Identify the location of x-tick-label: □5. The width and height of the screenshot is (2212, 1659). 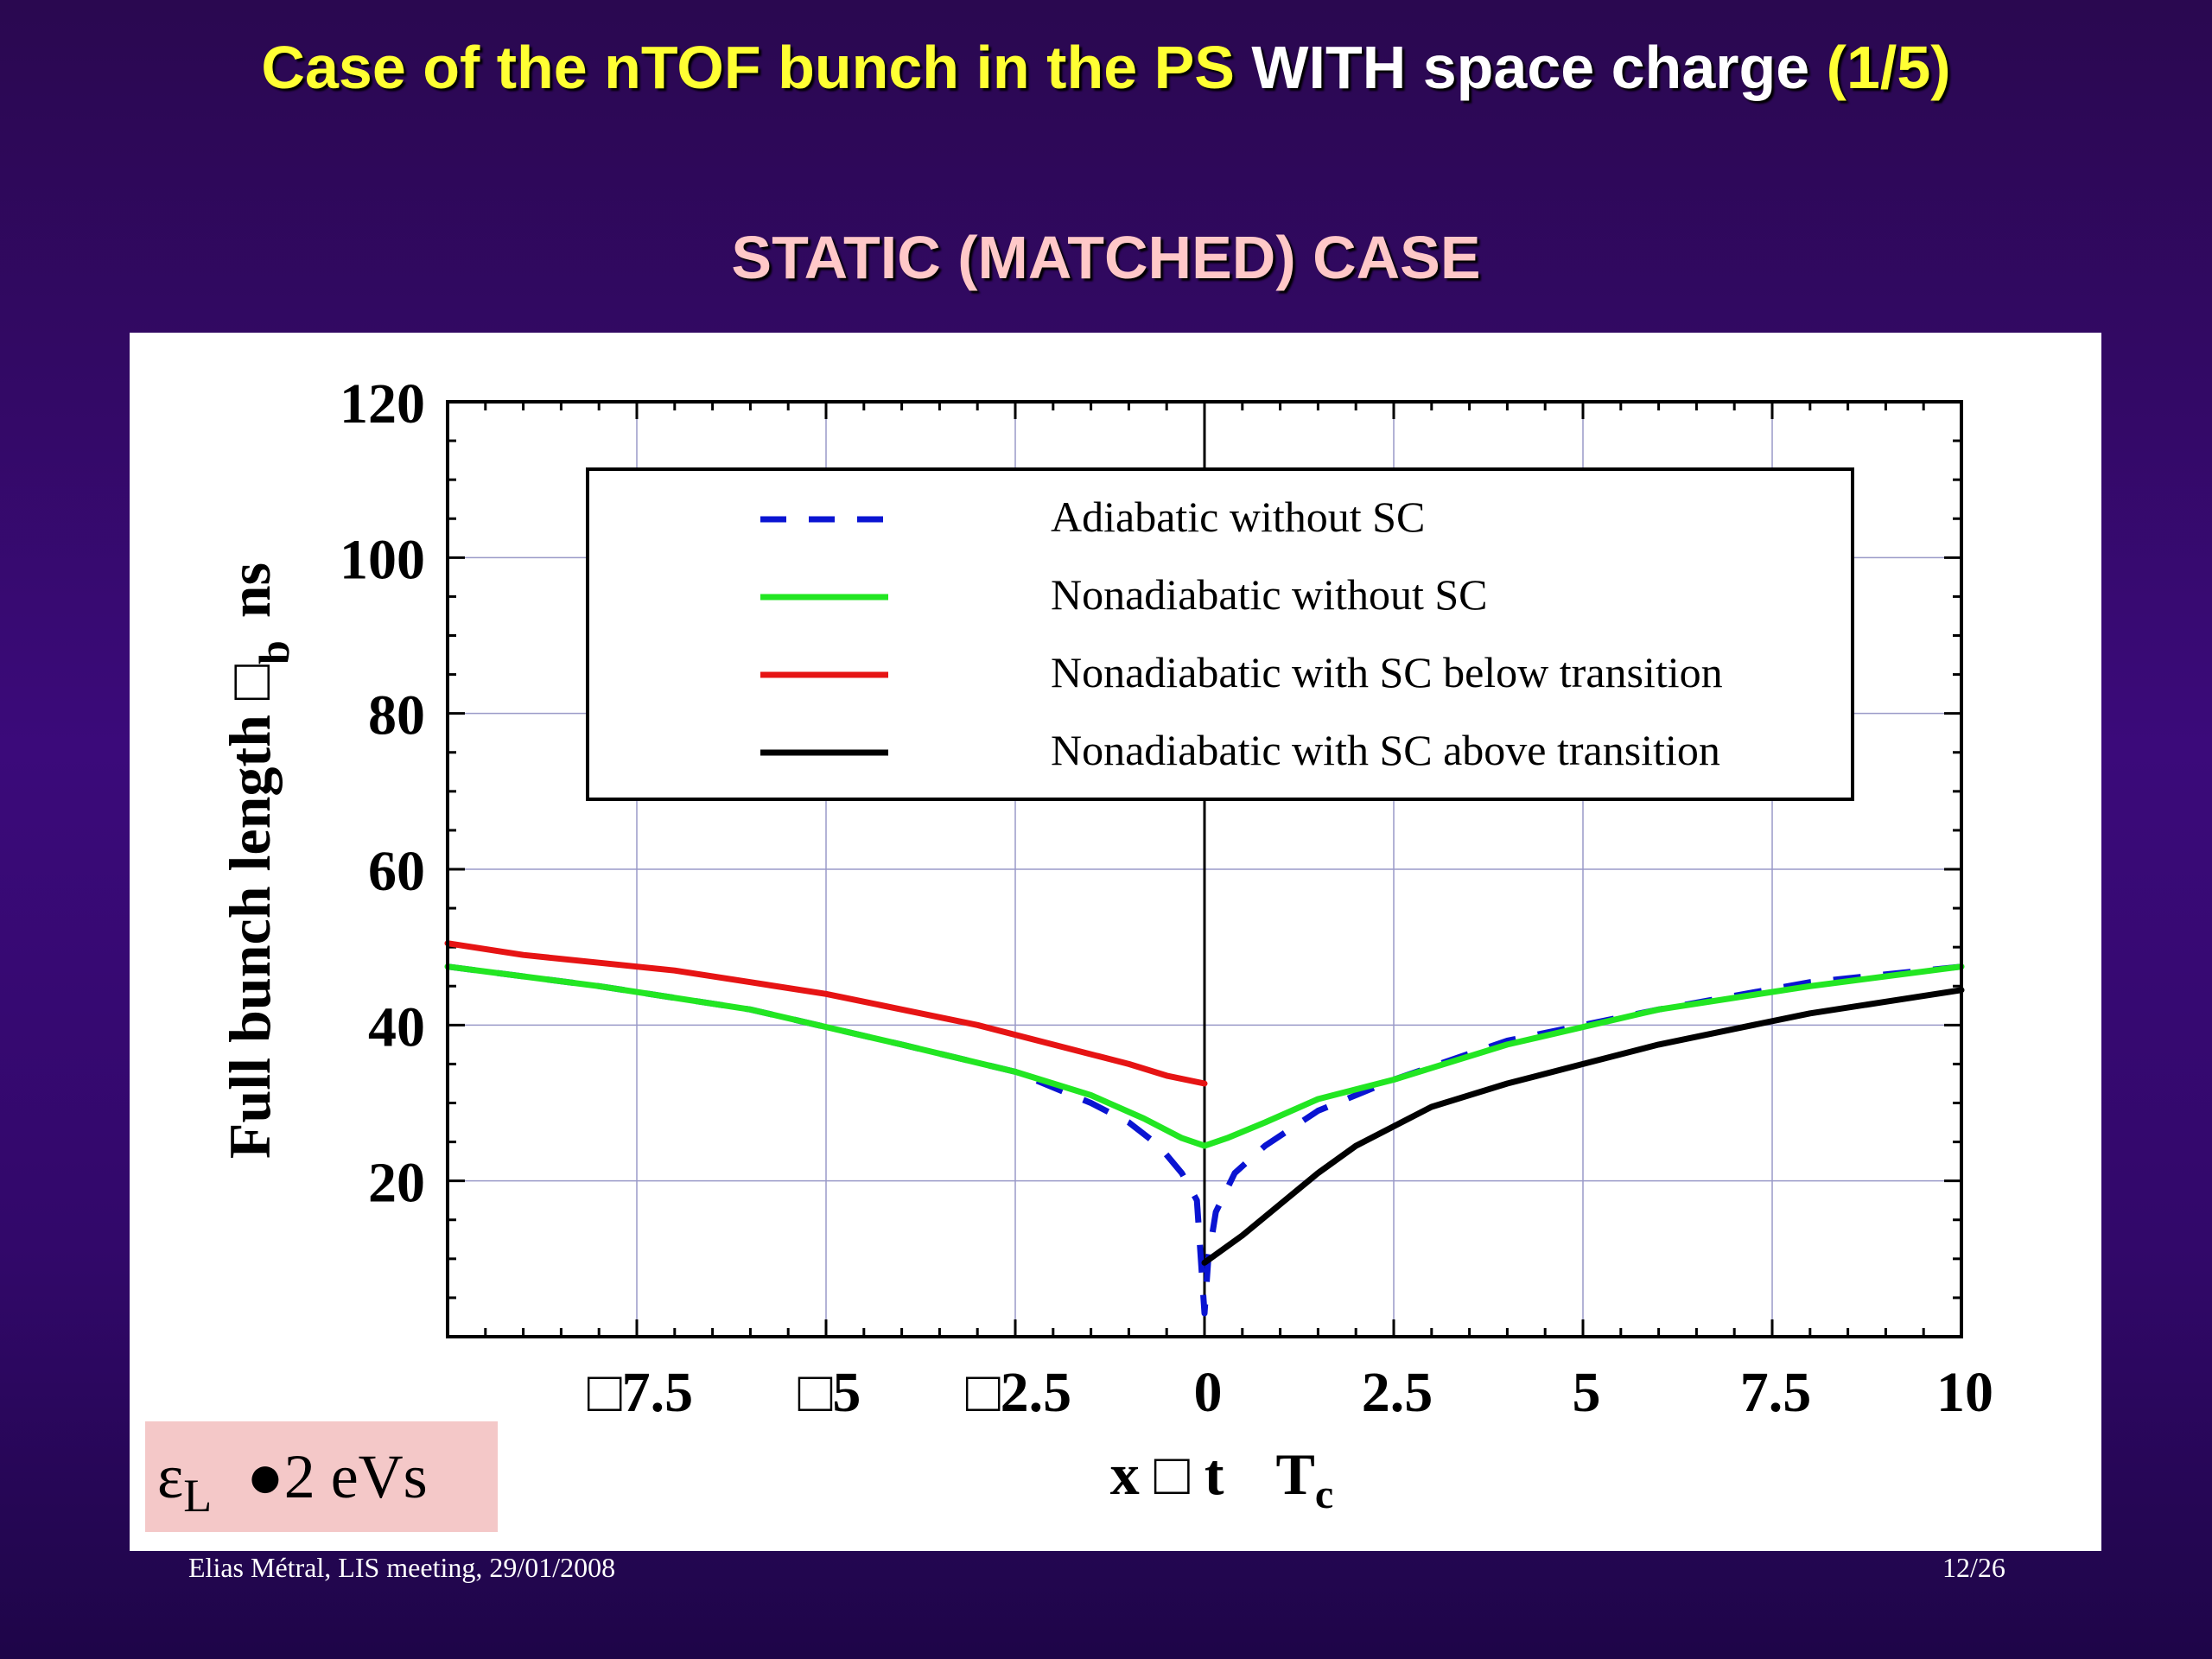
(829, 1392).